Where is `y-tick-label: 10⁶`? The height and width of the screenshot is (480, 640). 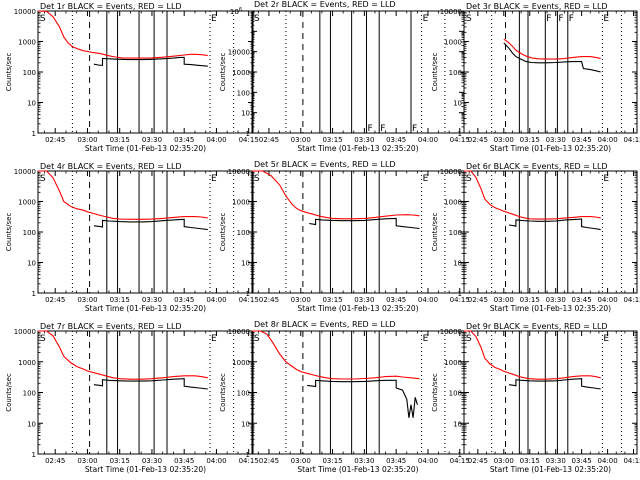 y-tick-label: 10⁶ is located at coordinates (236, 11).